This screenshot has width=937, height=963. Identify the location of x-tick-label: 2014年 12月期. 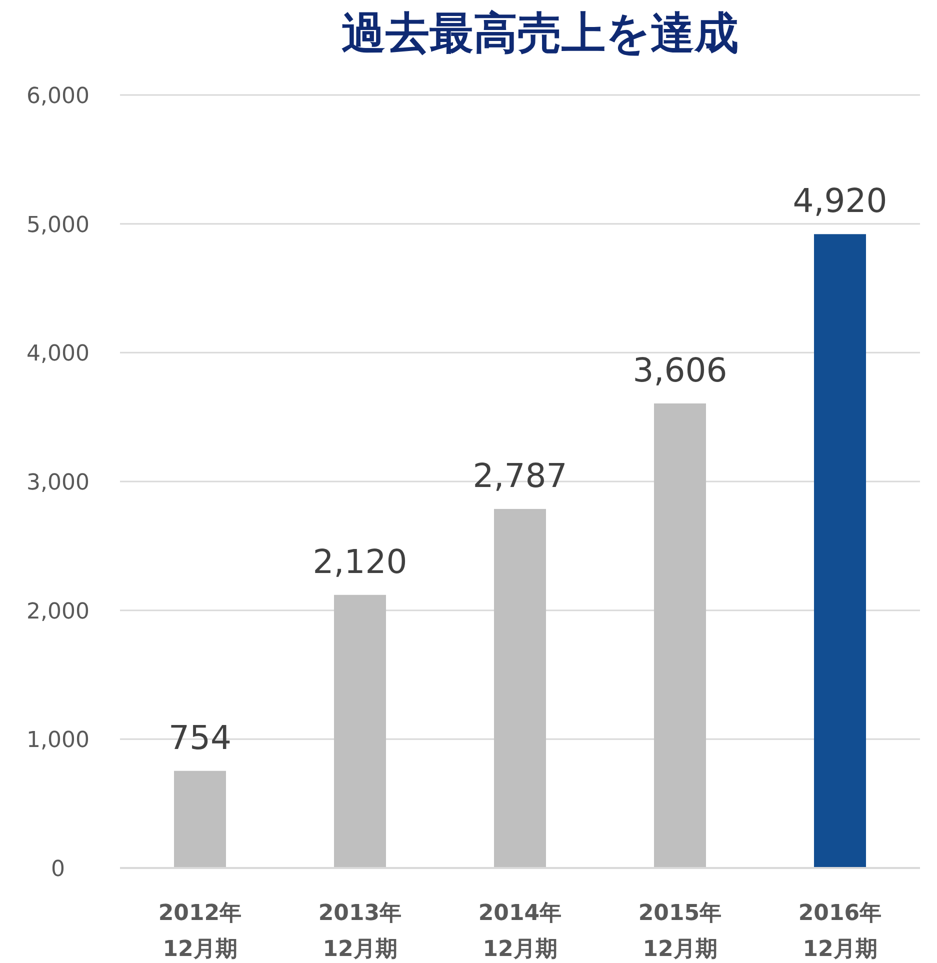
(520, 931).